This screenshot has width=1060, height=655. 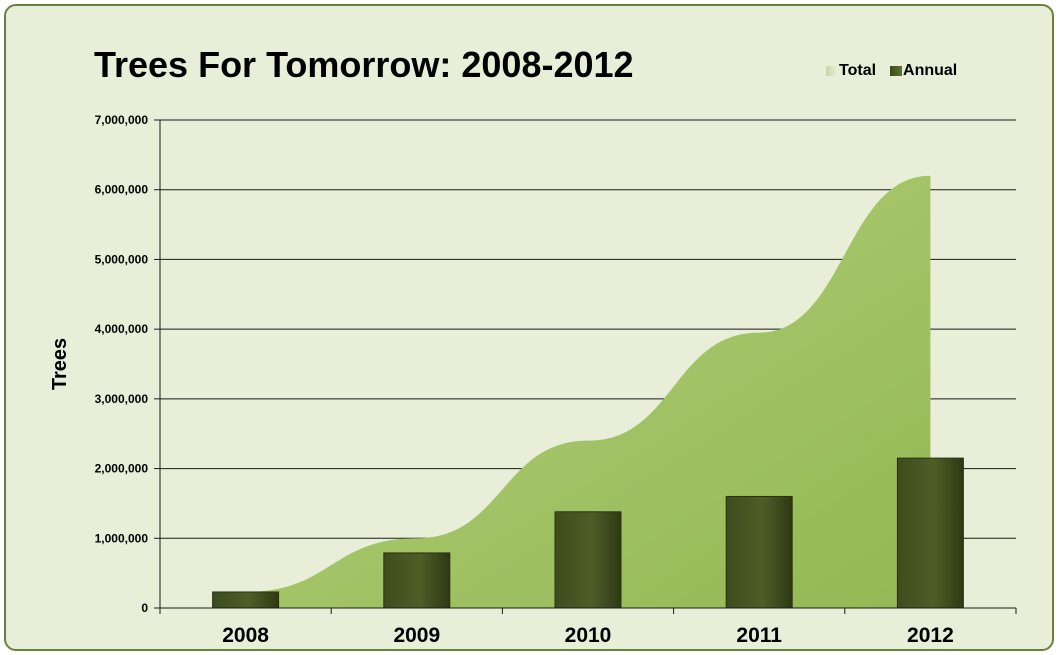 I want to click on x-tick-label: 2012, so click(x=930, y=635).